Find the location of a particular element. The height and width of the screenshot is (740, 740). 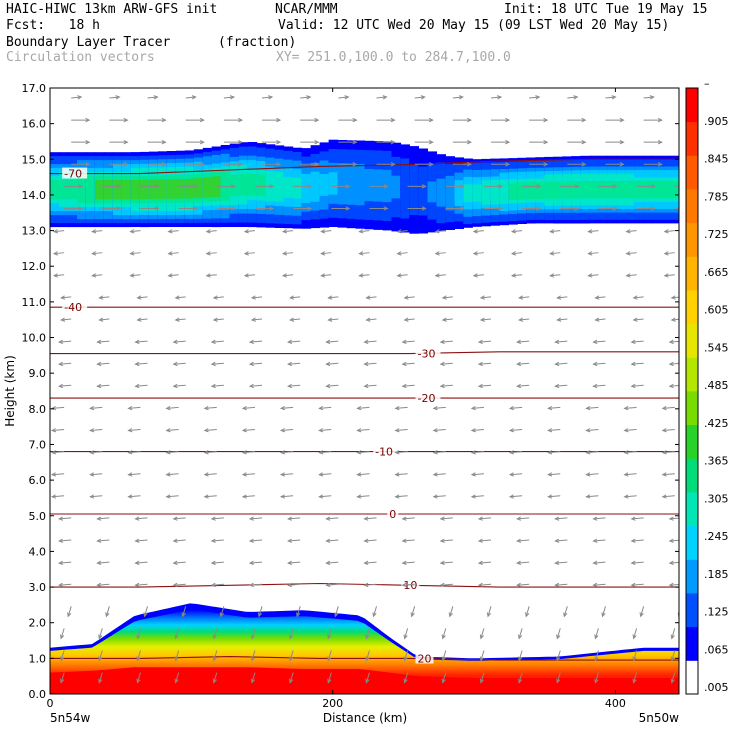

temperature-contour is located at coordinates (364, 658).